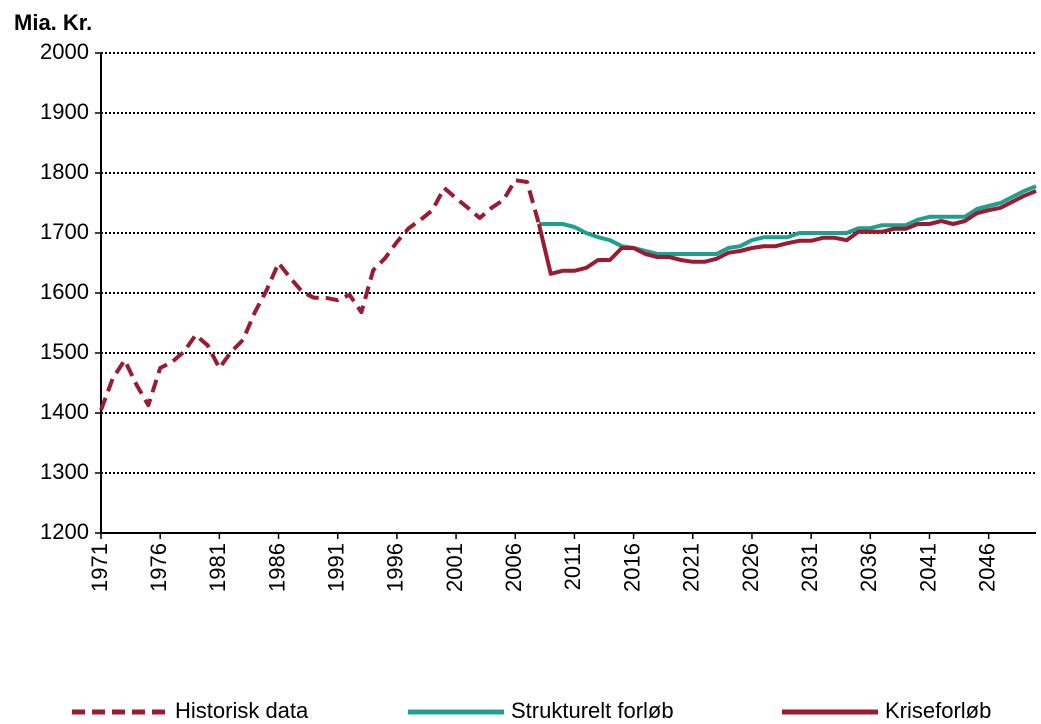 Image resolution: width=1041 pixels, height=724 pixels. Describe the element at coordinates (750, 567) in the screenshot. I see `x-tick-label: 2026` at that location.